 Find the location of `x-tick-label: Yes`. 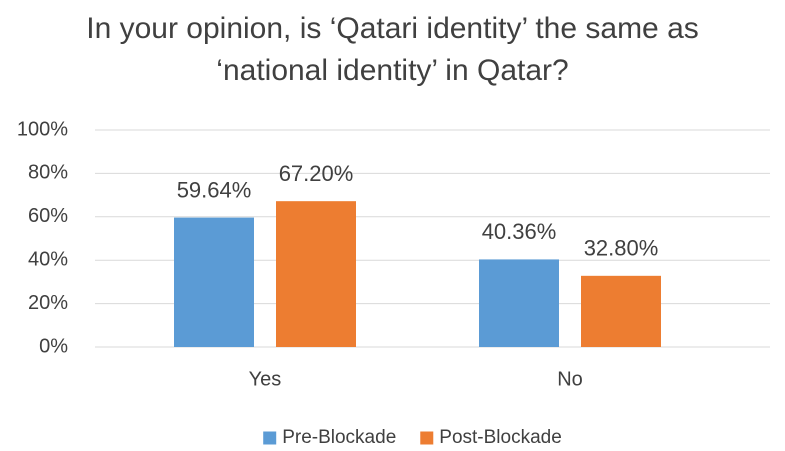

x-tick-label: Yes is located at coordinates (265, 379).